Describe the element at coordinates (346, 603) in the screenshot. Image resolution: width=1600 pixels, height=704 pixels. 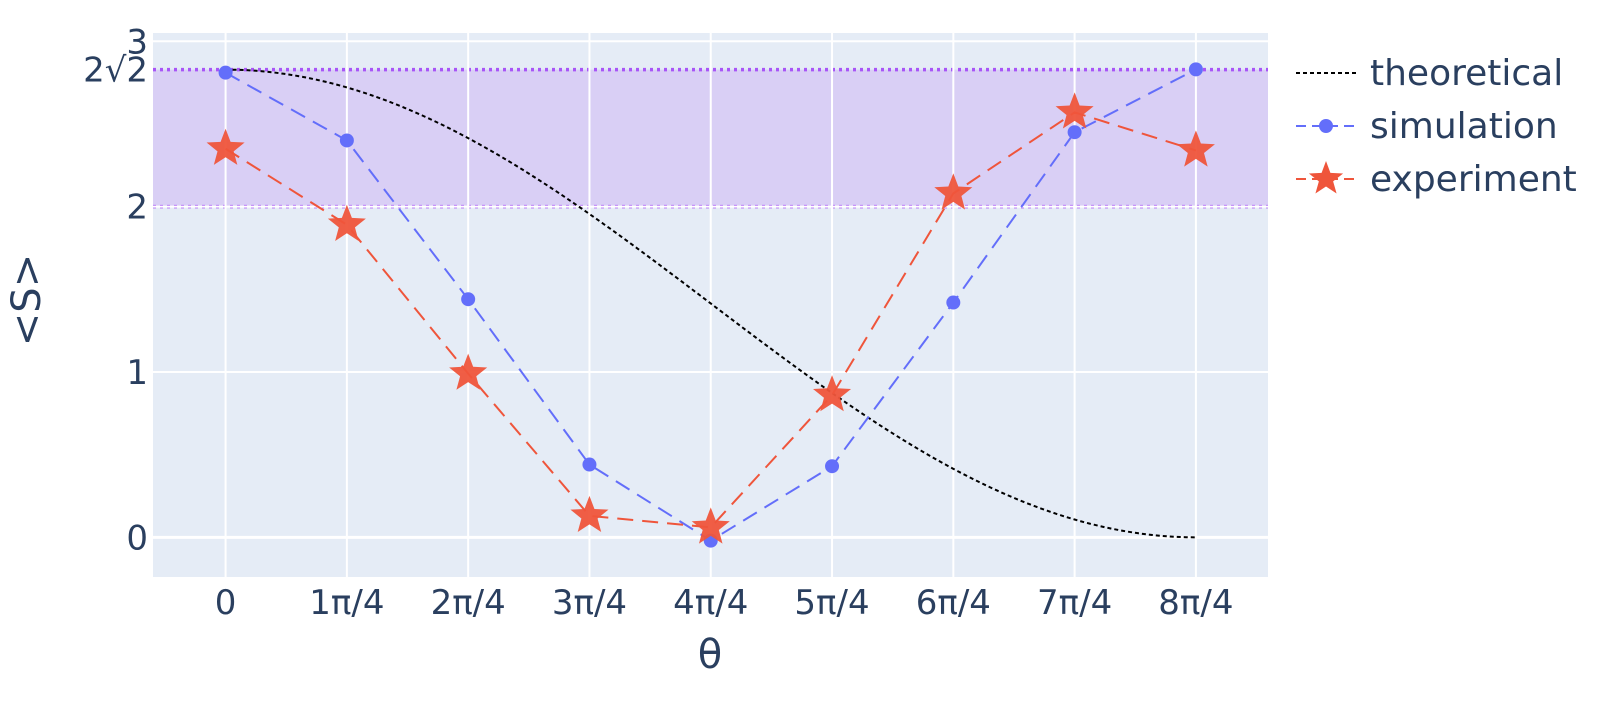
I see `x-tick-label: 1π/4` at that location.